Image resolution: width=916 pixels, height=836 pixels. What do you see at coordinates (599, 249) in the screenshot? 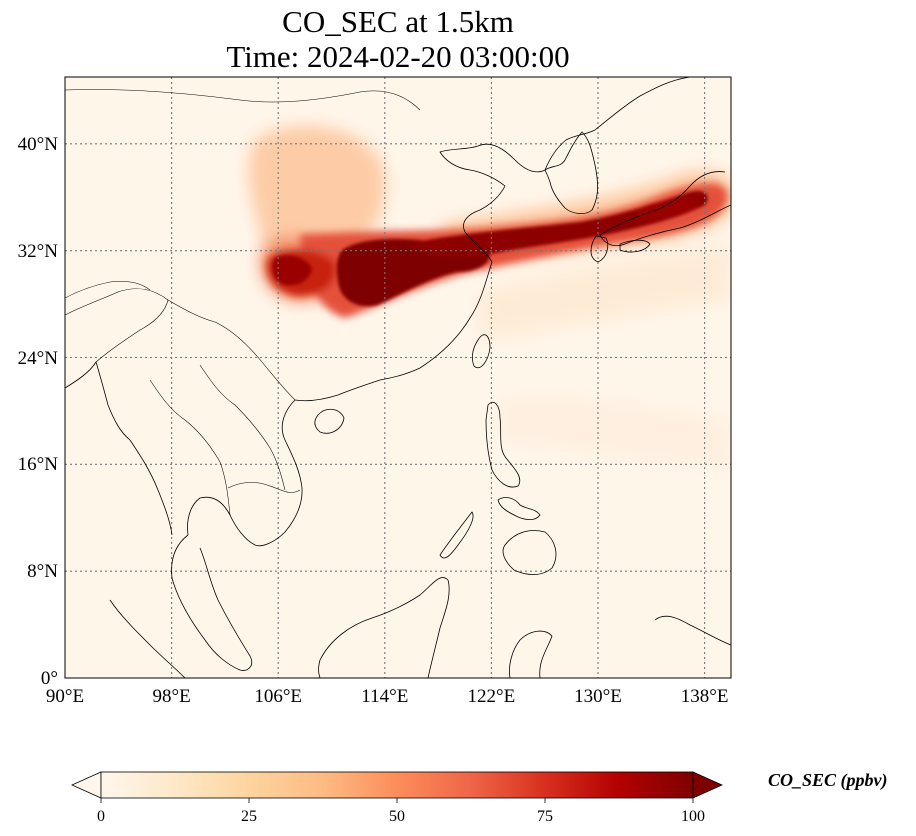
I see `japan-kyushu` at bounding box center [599, 249].